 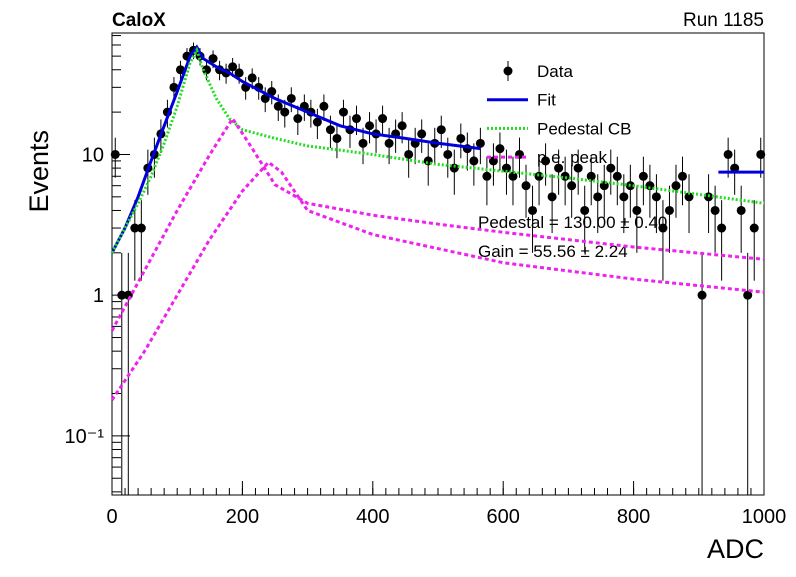 What do you see at coordinates (553, 251) in the screenshot?
I see `annotation: Gain = 55.56 ± 2.24` at bounding box center [553, 251].